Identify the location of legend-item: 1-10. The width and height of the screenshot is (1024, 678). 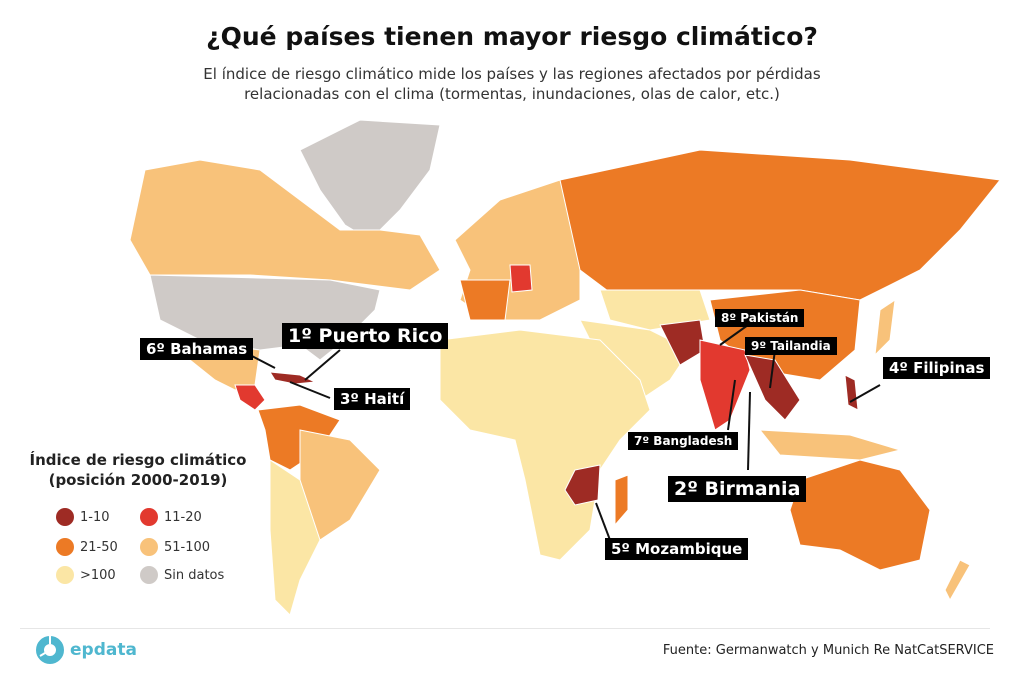
(83, 517).